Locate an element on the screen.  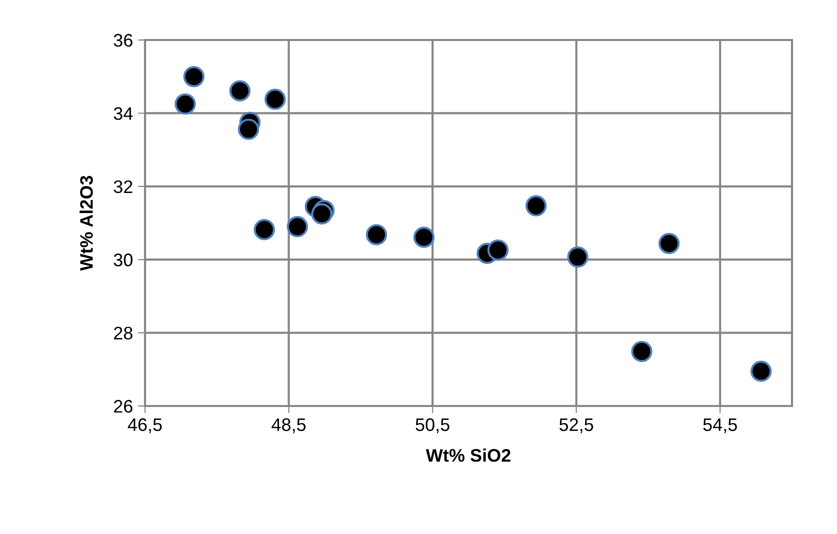
y-tick-label: 36 is located at coordinates (123, 40).